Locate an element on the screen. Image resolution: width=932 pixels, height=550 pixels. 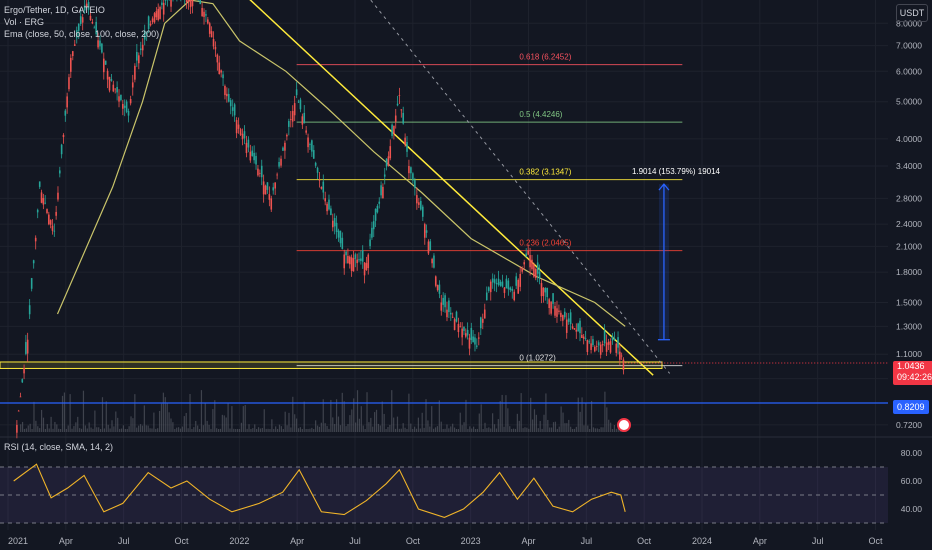
fib-level-label: 0.382 (3.1347) is located at coordinates (545, 172).